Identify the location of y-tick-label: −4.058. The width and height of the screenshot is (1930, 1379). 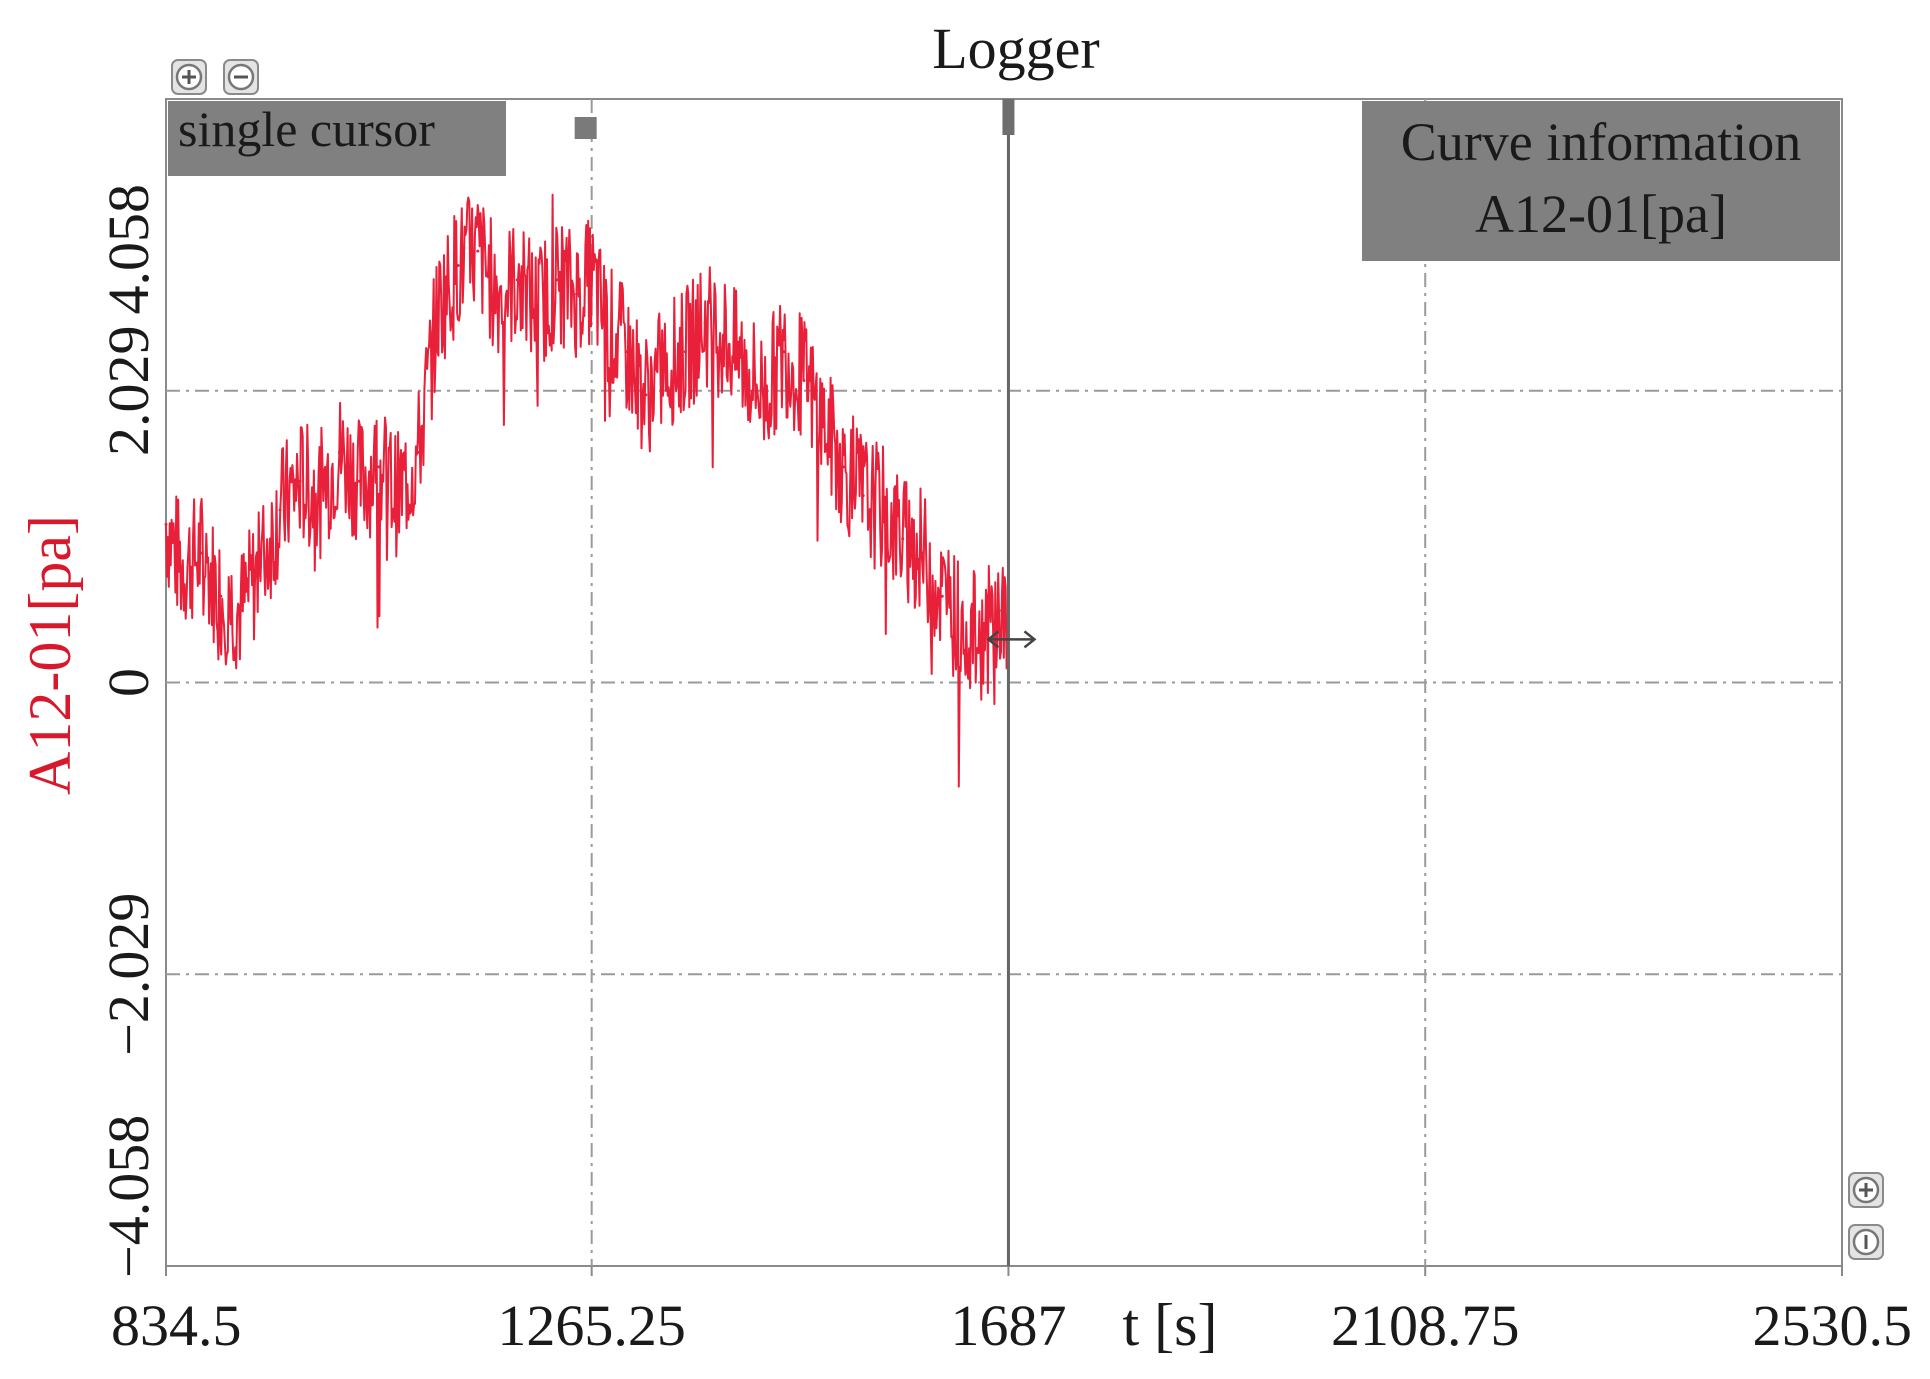
(128, 1196).